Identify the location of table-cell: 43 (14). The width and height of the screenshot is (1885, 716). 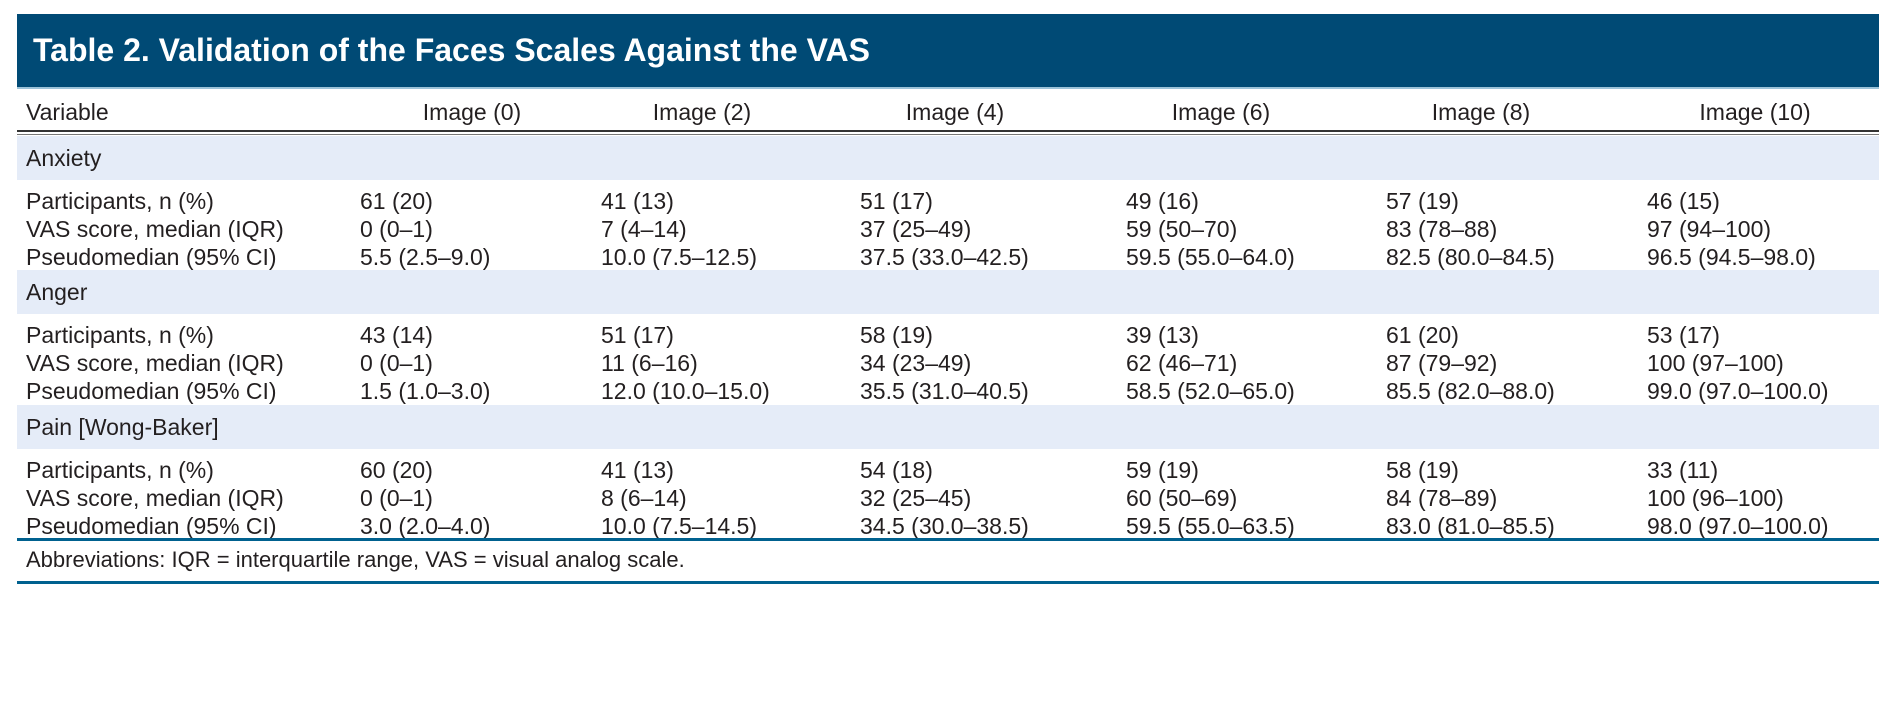
(396, 335).